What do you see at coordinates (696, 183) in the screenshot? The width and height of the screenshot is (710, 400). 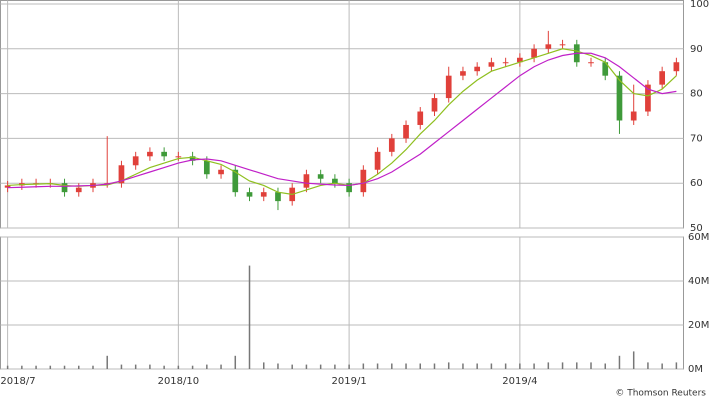 I see `y-tick-label: 60` at bounding box center [696, 183].